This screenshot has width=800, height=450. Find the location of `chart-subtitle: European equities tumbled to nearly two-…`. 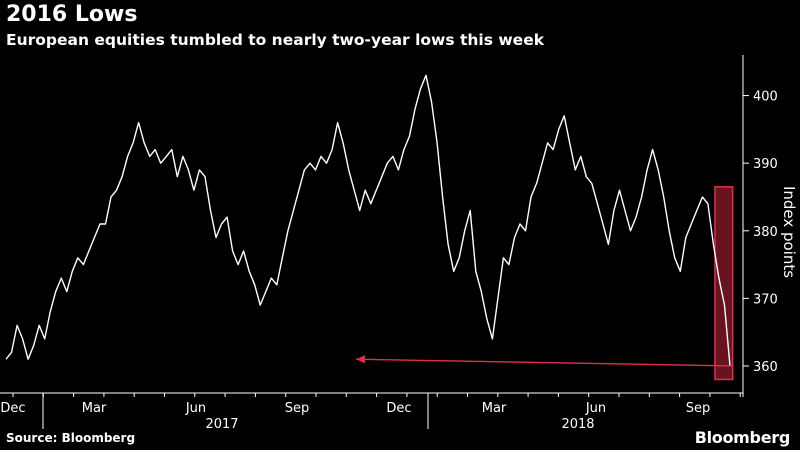

chart-subtitle: European equities tumbled to nearly two-… is located at coordinates (275, 40).